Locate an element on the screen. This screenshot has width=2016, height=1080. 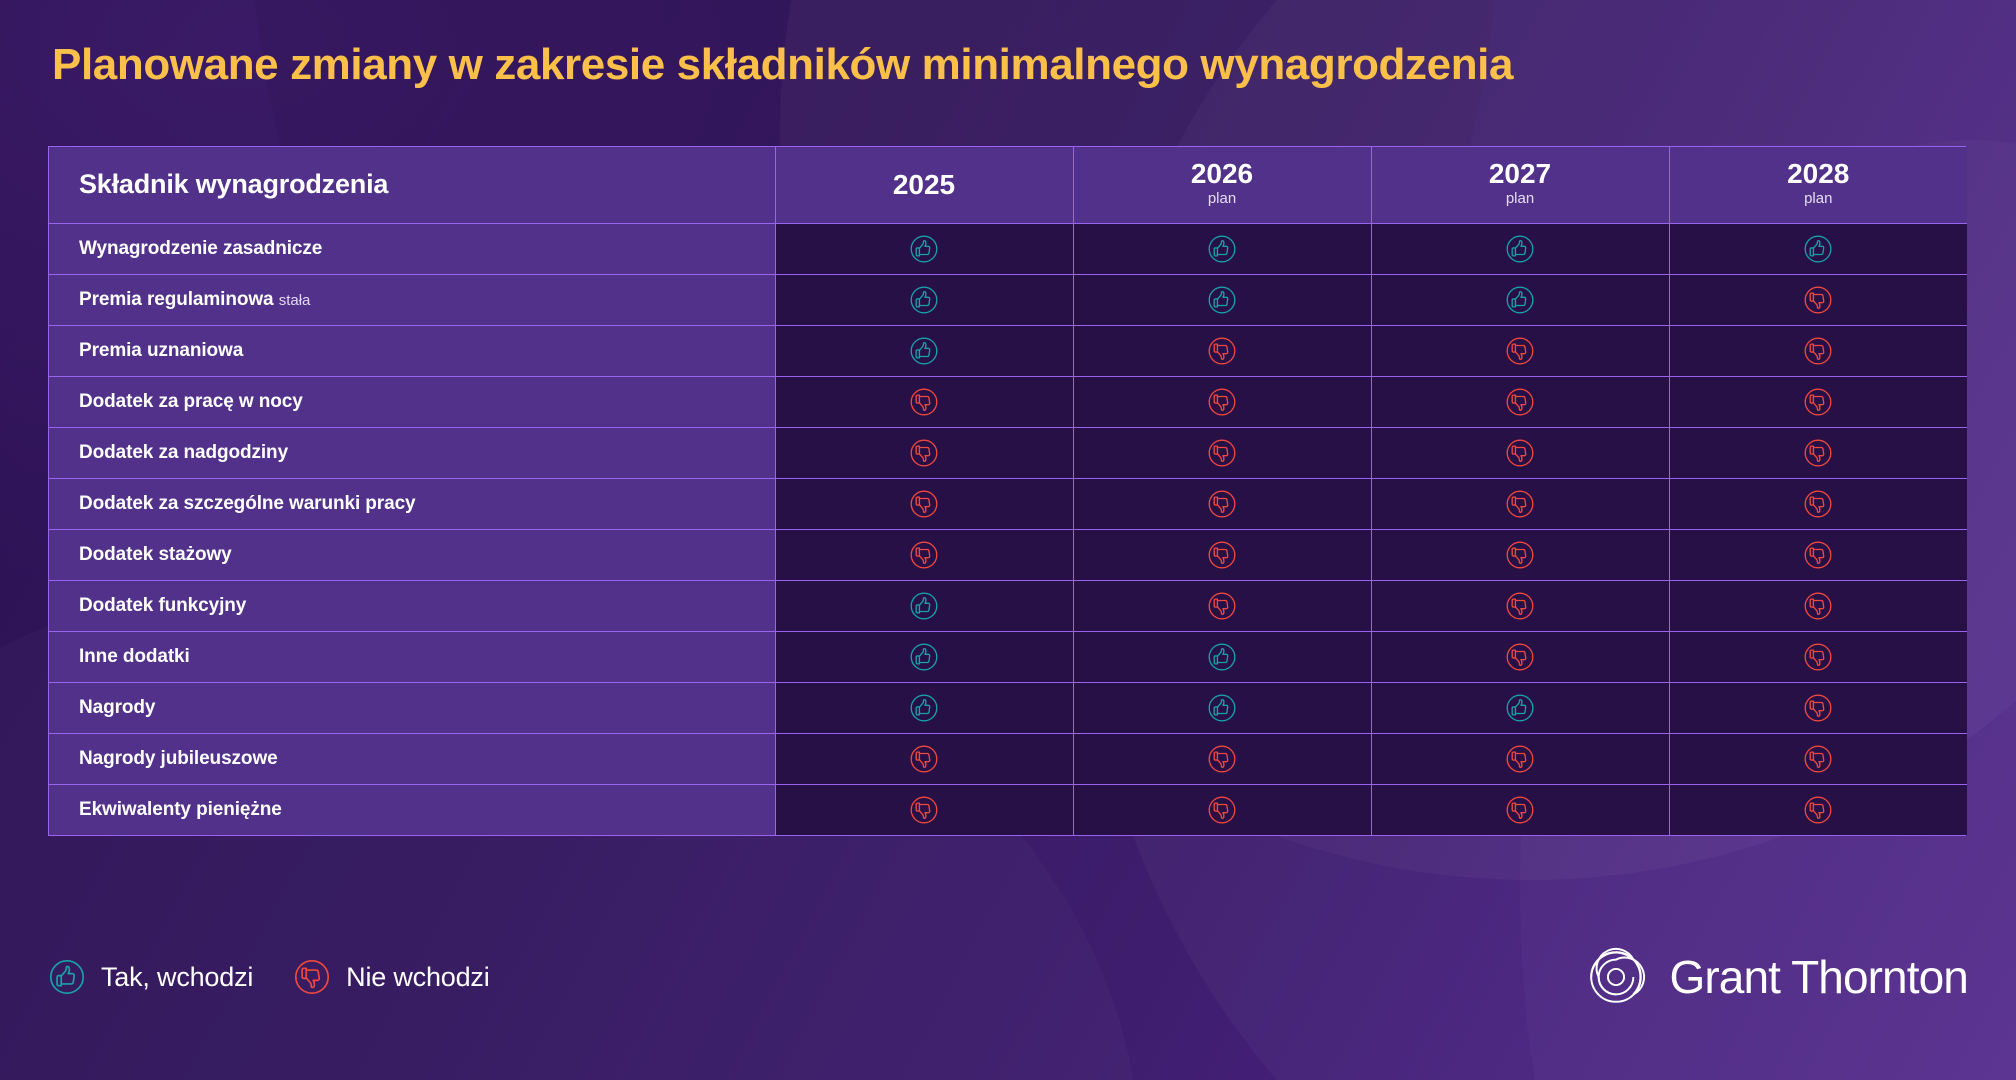
year-value: 2028 is located at coordinates (1818, 173).